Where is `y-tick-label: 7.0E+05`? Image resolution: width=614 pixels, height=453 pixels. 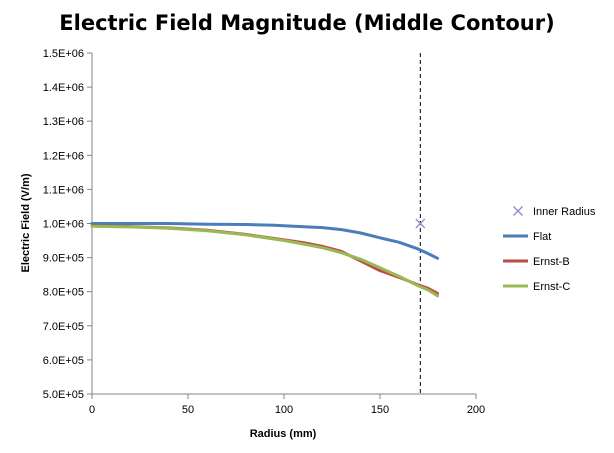
y-tick-label: 7.0E+05 is located at coordinates (63, 327).